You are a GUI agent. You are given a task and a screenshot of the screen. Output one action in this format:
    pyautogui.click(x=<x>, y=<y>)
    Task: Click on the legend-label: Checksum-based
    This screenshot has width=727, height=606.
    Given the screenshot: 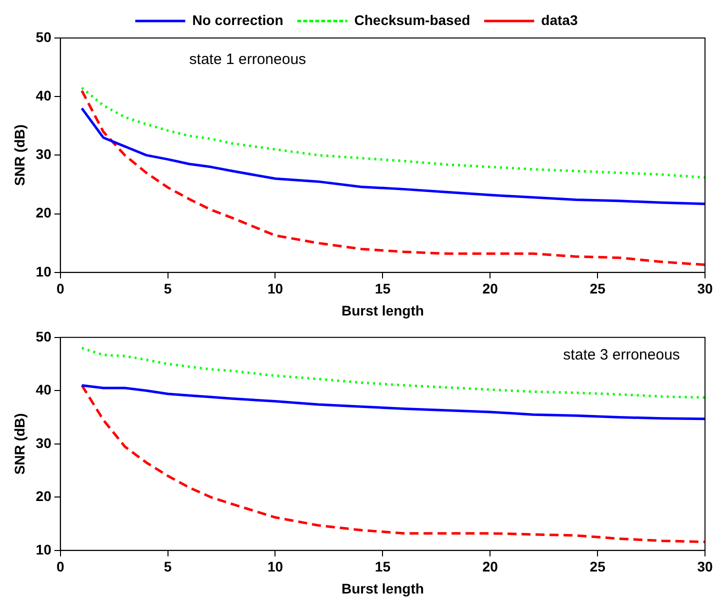 What is the action you would take?
    pyautogui.click(x=412, y=20)
    